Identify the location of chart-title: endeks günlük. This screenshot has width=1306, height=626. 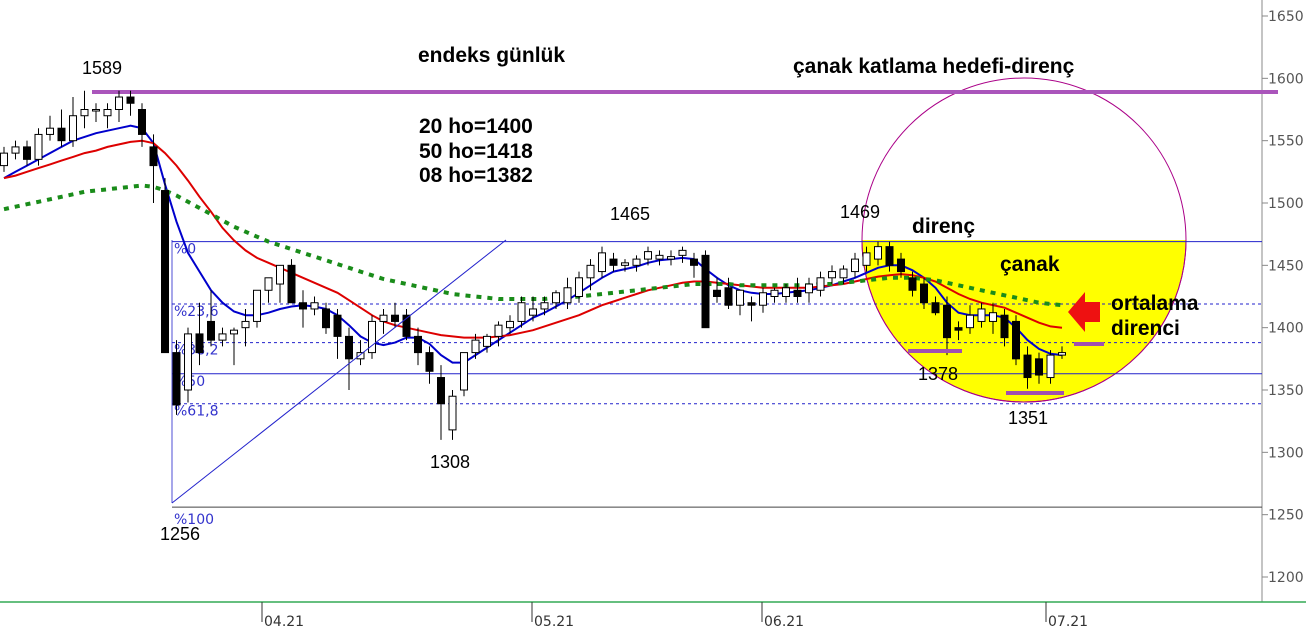
(491, 55).